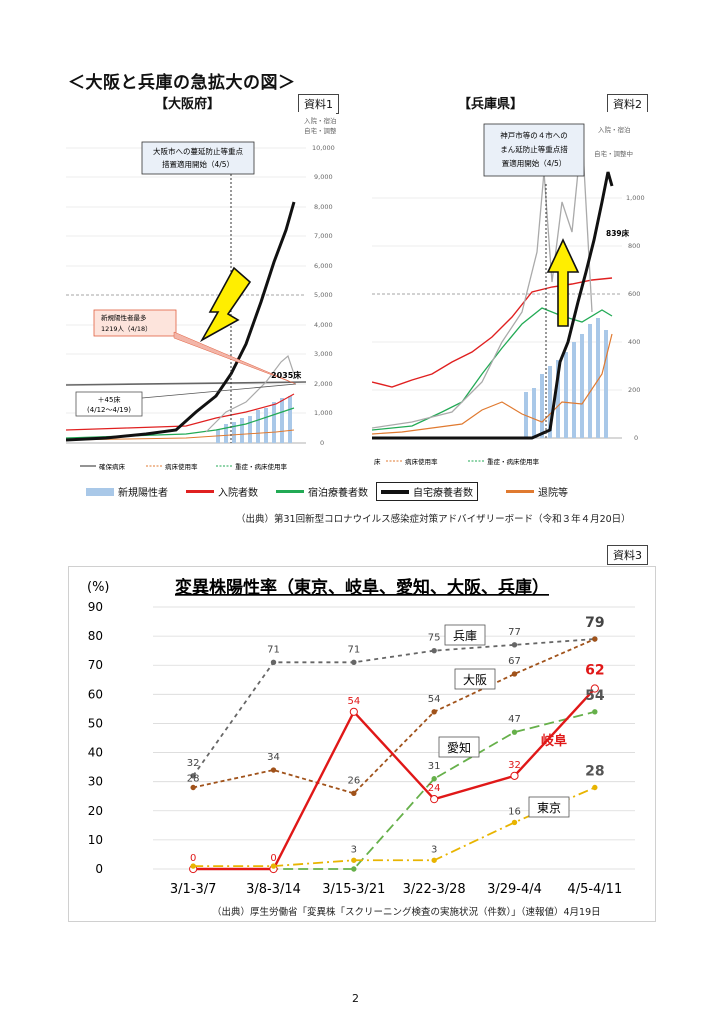 The height and width of the screenshot is (1024, 724). I want to click on osaka-small-legend-3: 重症・病床使用率, so click(261, 466).